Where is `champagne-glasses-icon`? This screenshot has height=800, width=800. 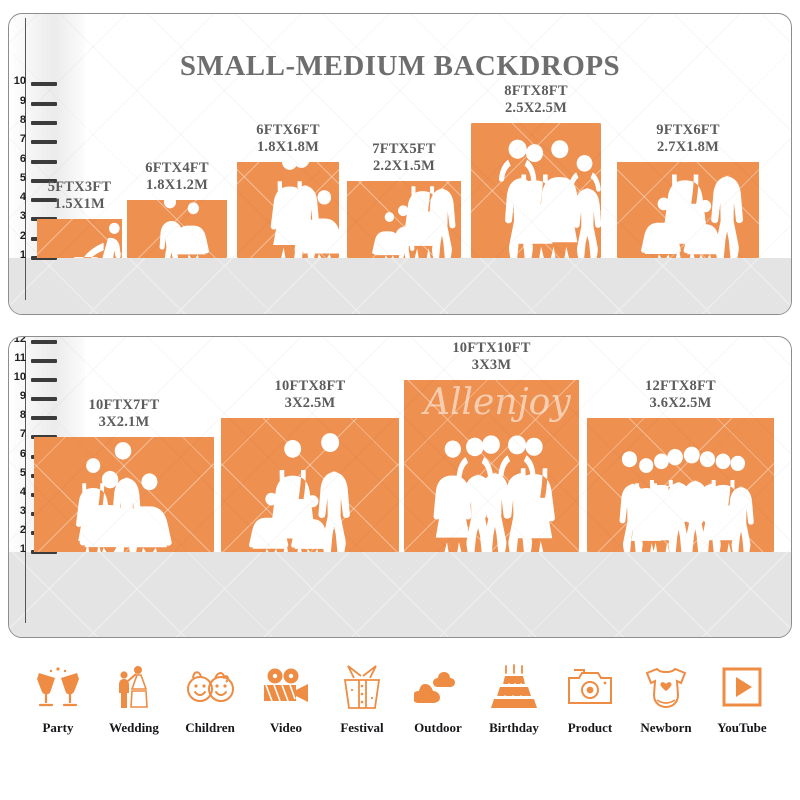
champagne-glasses-icon is located at coordinates (58, 687).